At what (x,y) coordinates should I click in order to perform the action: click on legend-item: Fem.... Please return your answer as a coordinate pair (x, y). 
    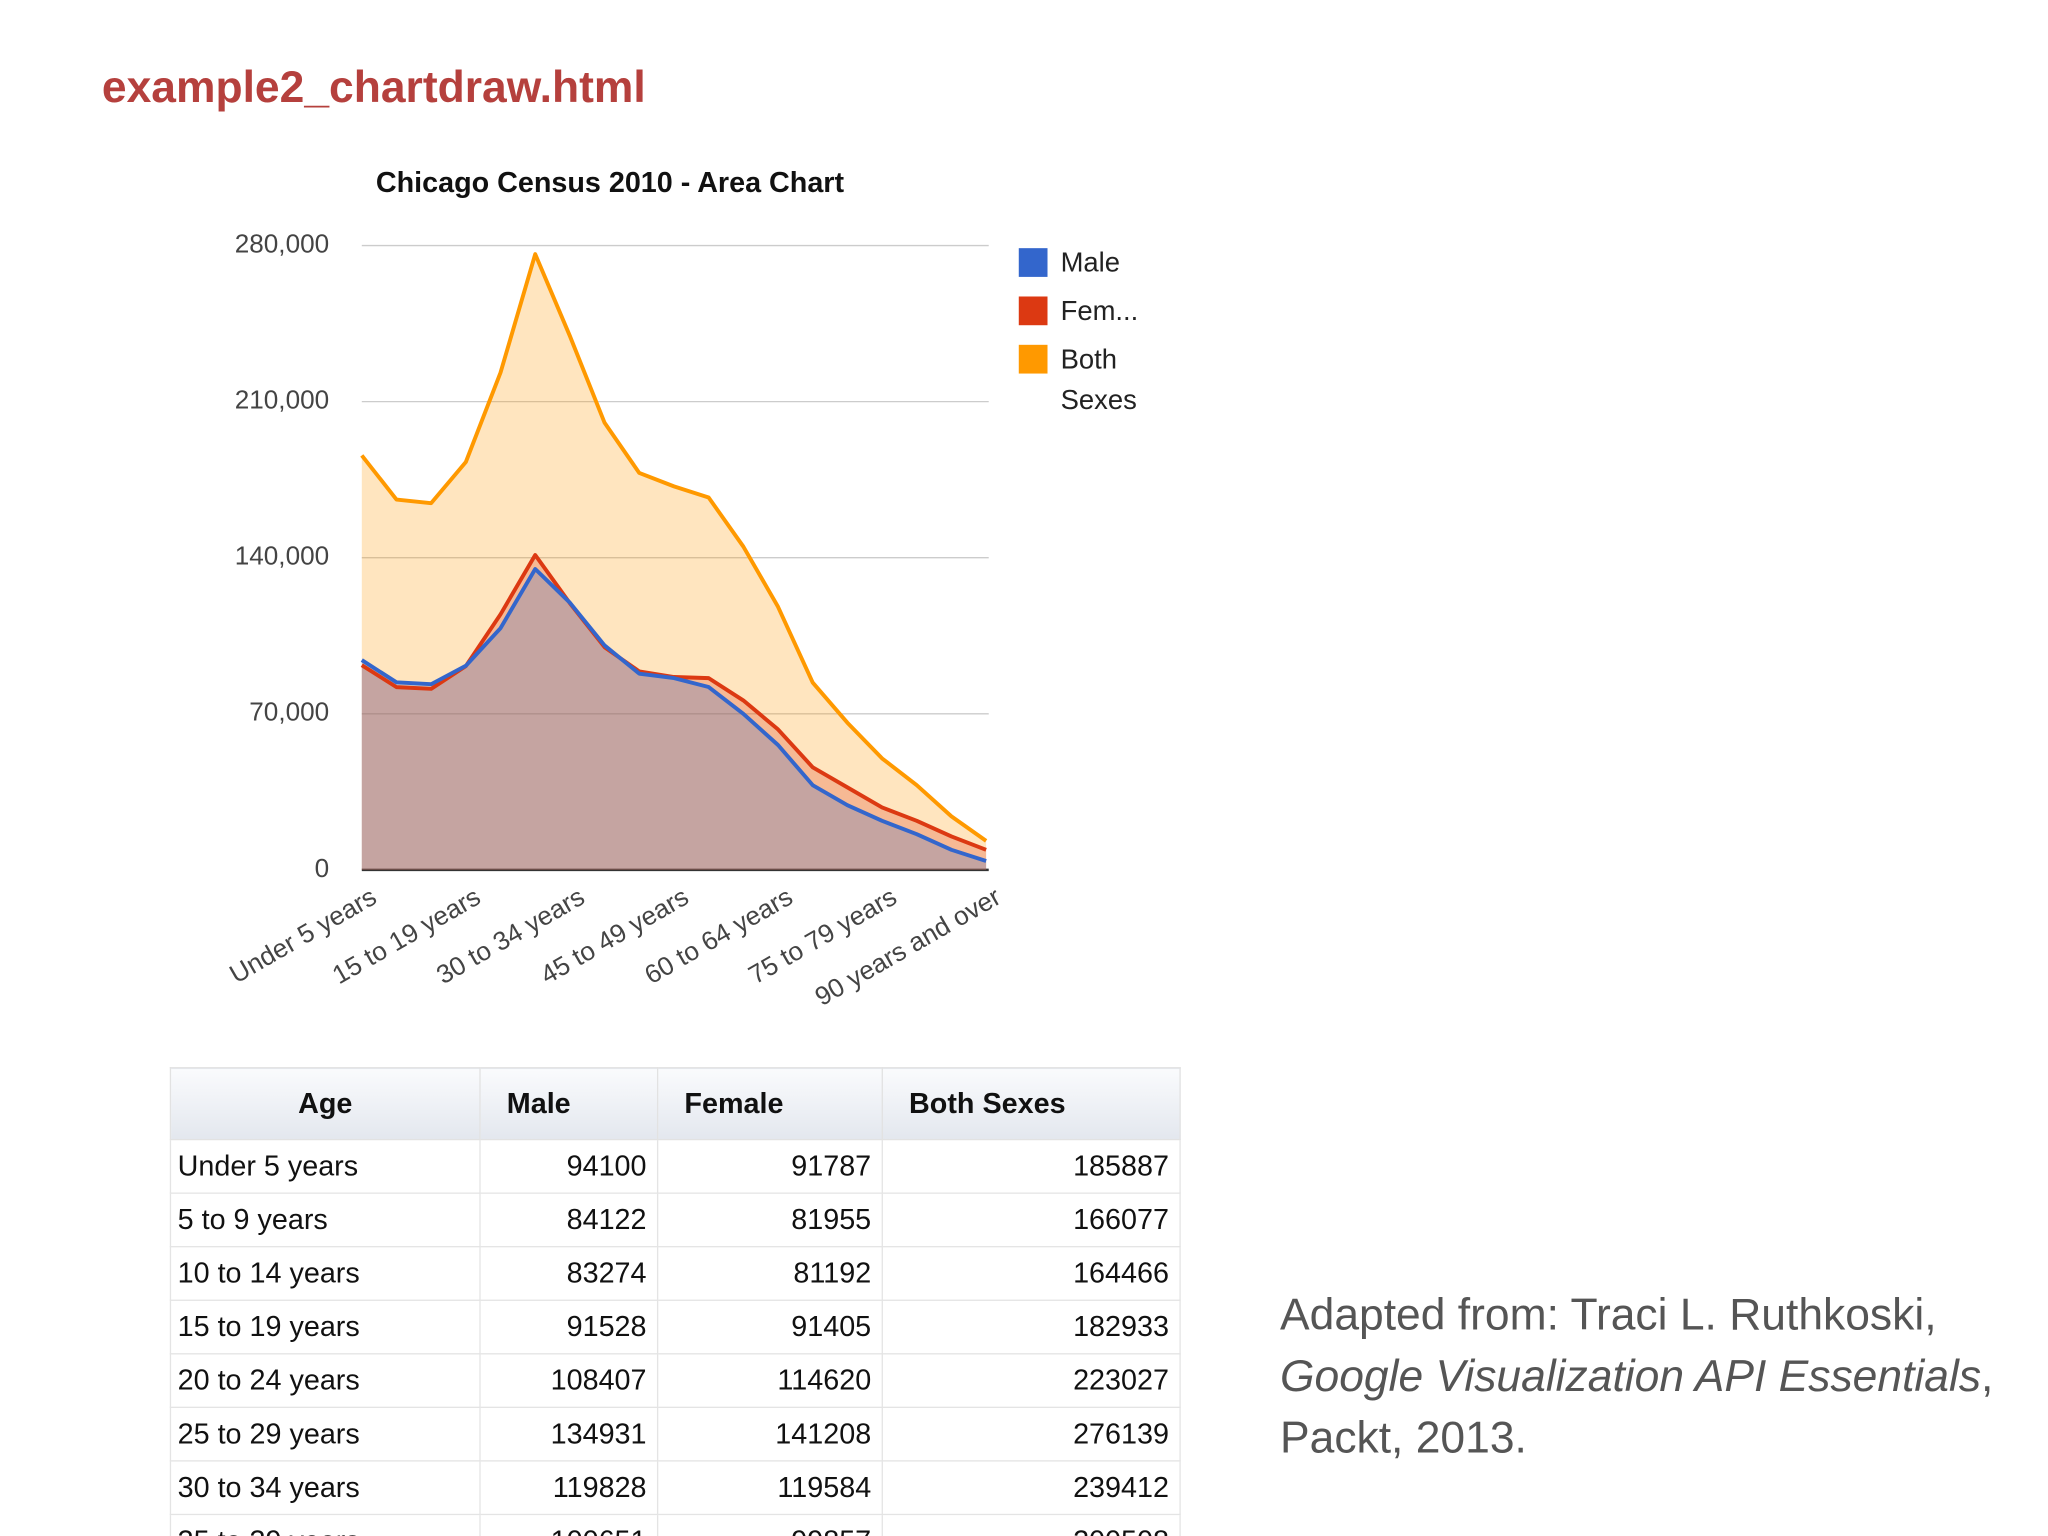
    Looking at the image, I should click on (1088, 311).